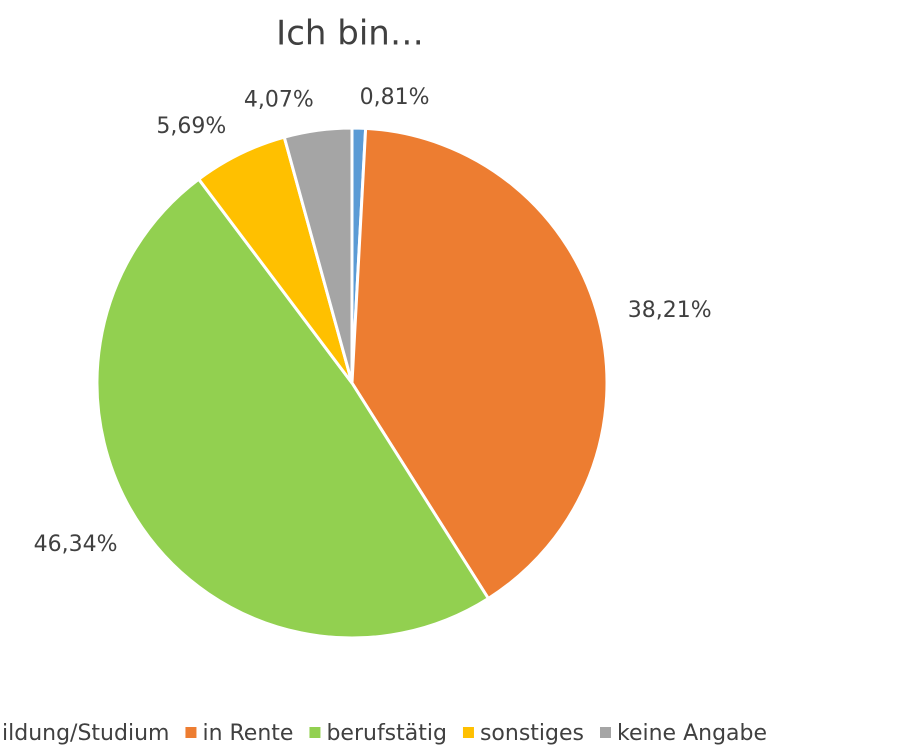 This screenshot has width=919, height=755. Describe the element at coordinates (395, 97) in the screenshot. I see `data-label: 0,81%` at that location.